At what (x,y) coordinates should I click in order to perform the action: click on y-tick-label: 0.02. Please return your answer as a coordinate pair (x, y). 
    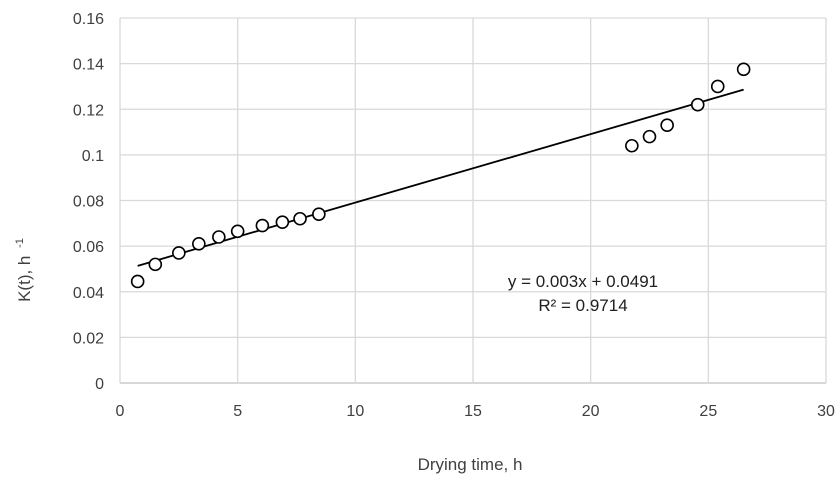
    Looking at the image, I should click on (88, 338).